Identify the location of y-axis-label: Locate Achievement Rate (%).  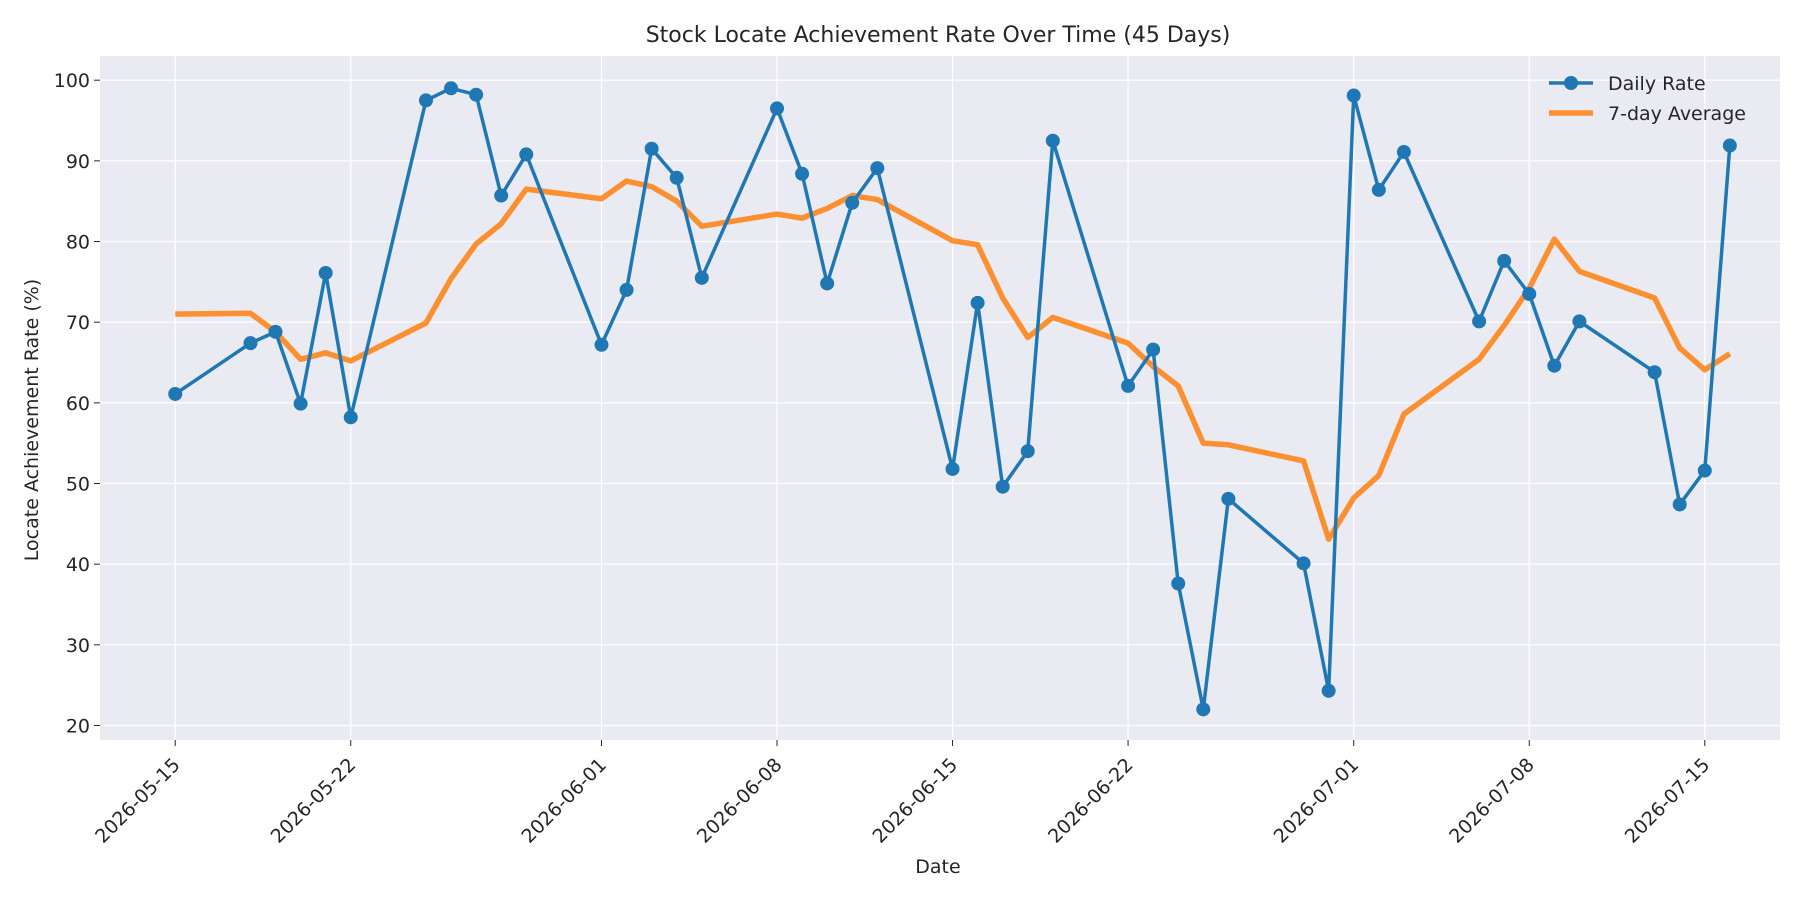
(32, 420).